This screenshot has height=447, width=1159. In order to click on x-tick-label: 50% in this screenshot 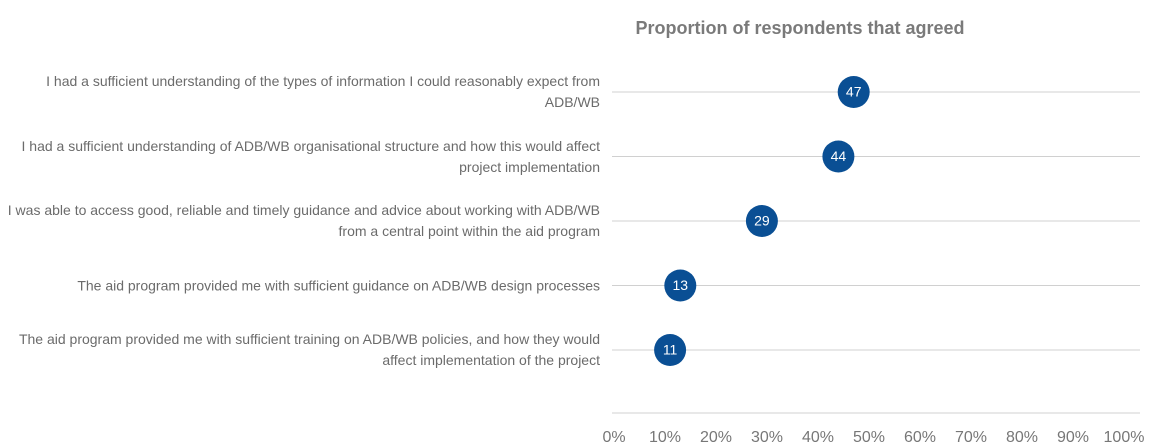, I will do `click(869, 437)`.